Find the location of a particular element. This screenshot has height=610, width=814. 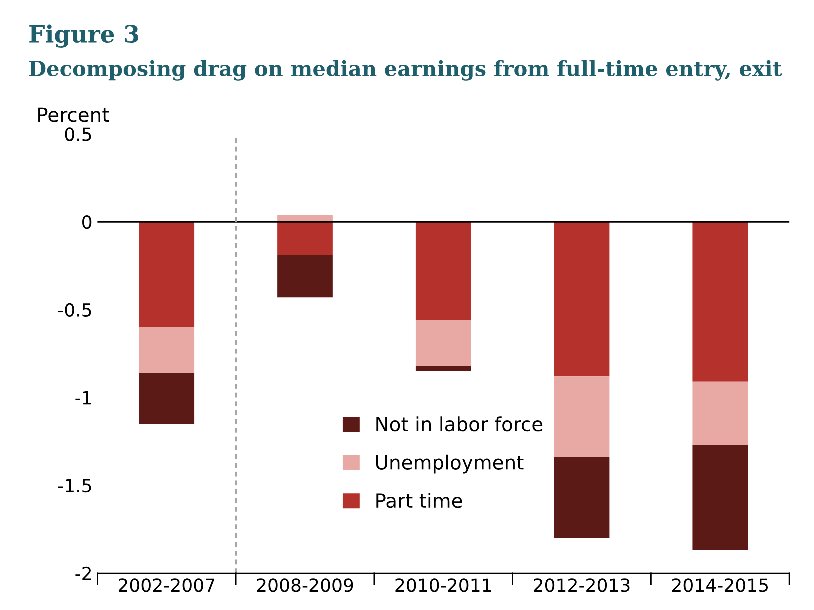

legend-label: Unemployment is located at coordinates (450, 464).